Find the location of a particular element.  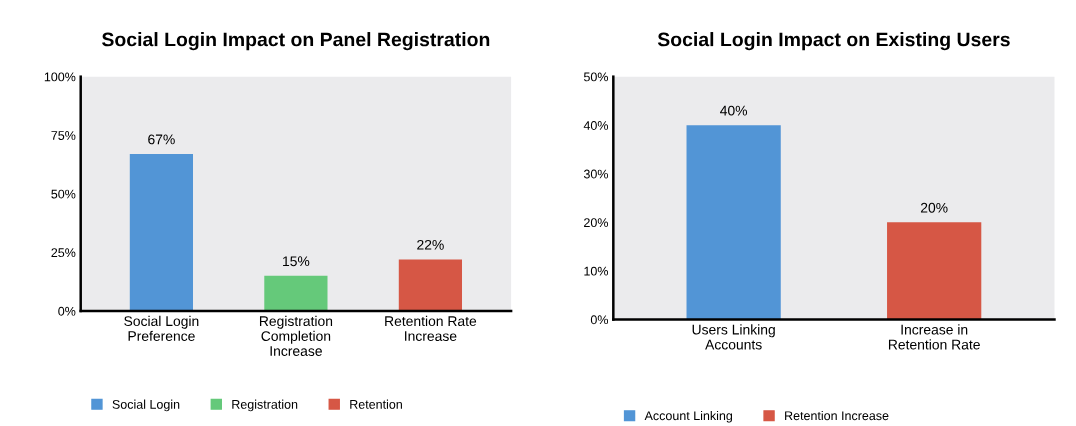

data-label: 67% is located at coordinates (161, 139).